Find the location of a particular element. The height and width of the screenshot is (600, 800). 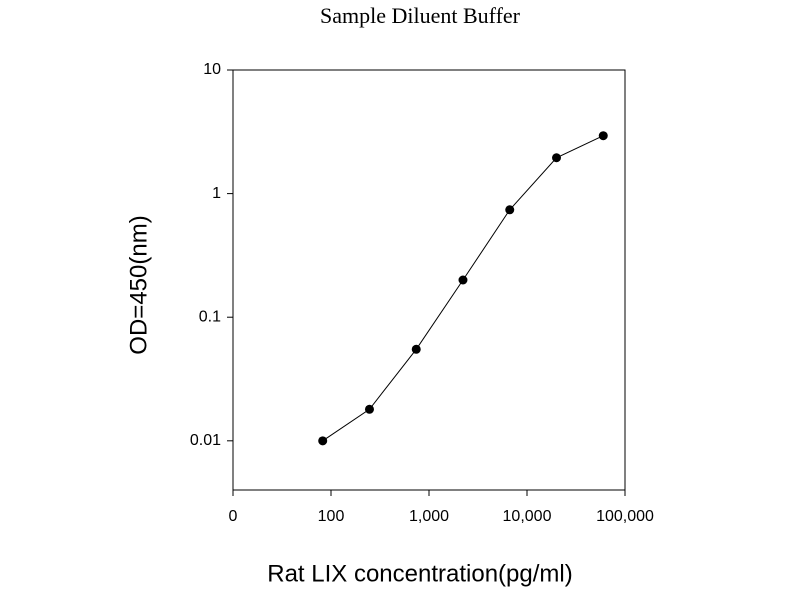

y-tick-label: 10 is located at coordinates (212, 69).